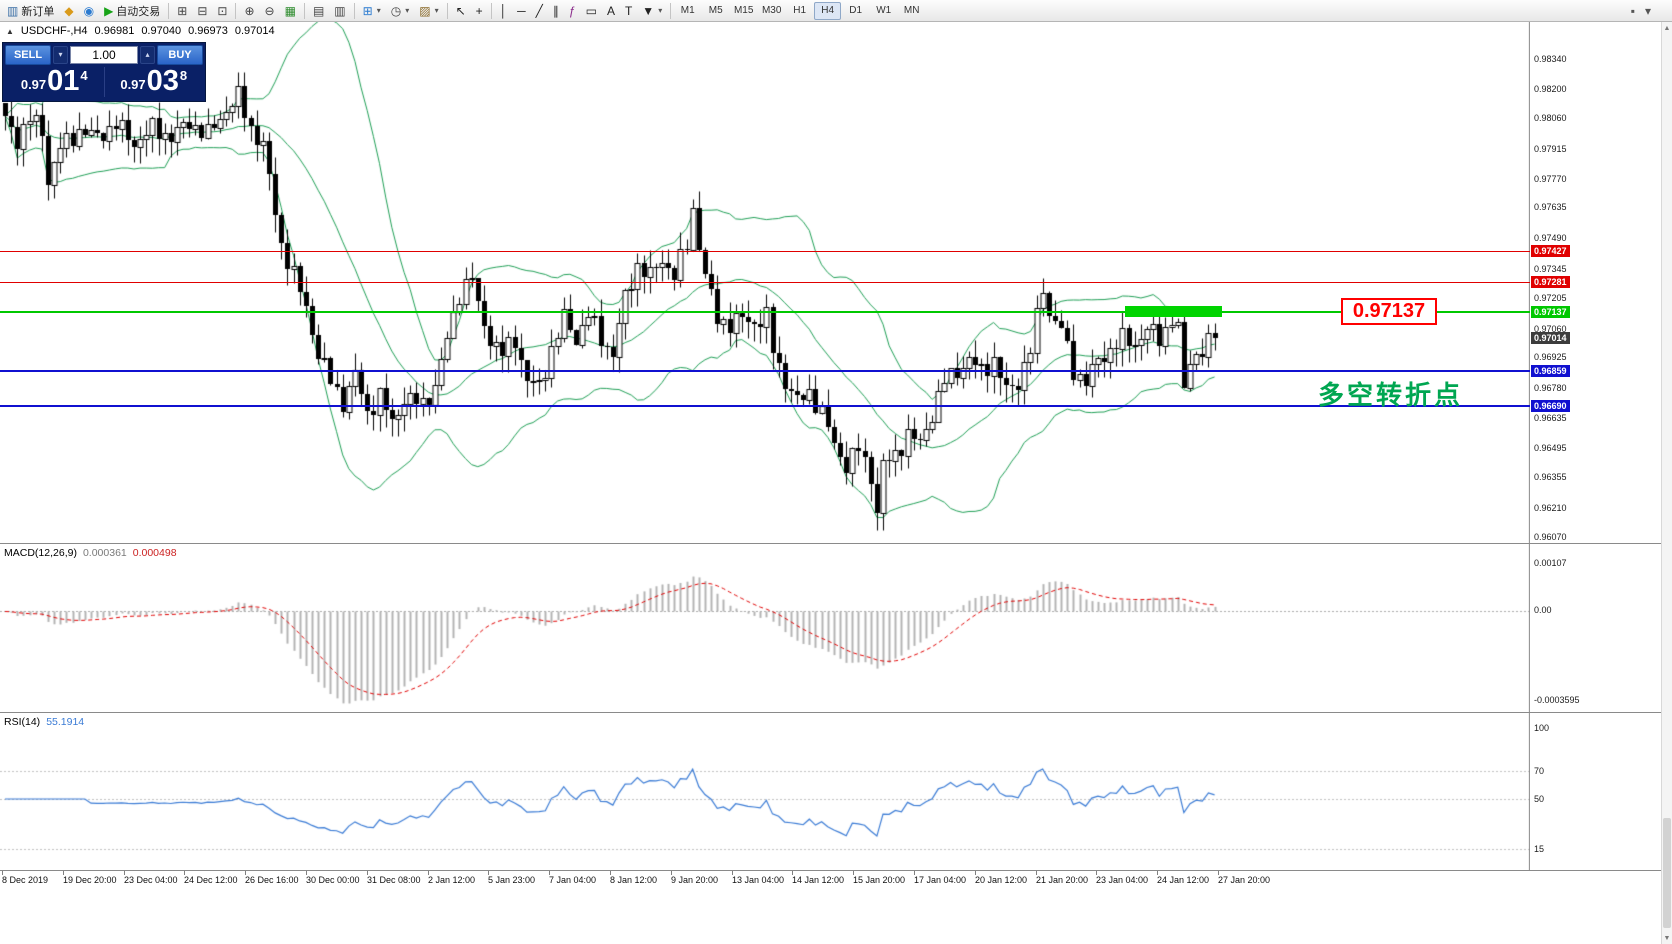 The width and height of the screenshot is (1672, 944). What do you see at coordinates (883, 11) in the screenshot?
I see `timeframe-w1-button: W1` at bounding box center [883, 11].